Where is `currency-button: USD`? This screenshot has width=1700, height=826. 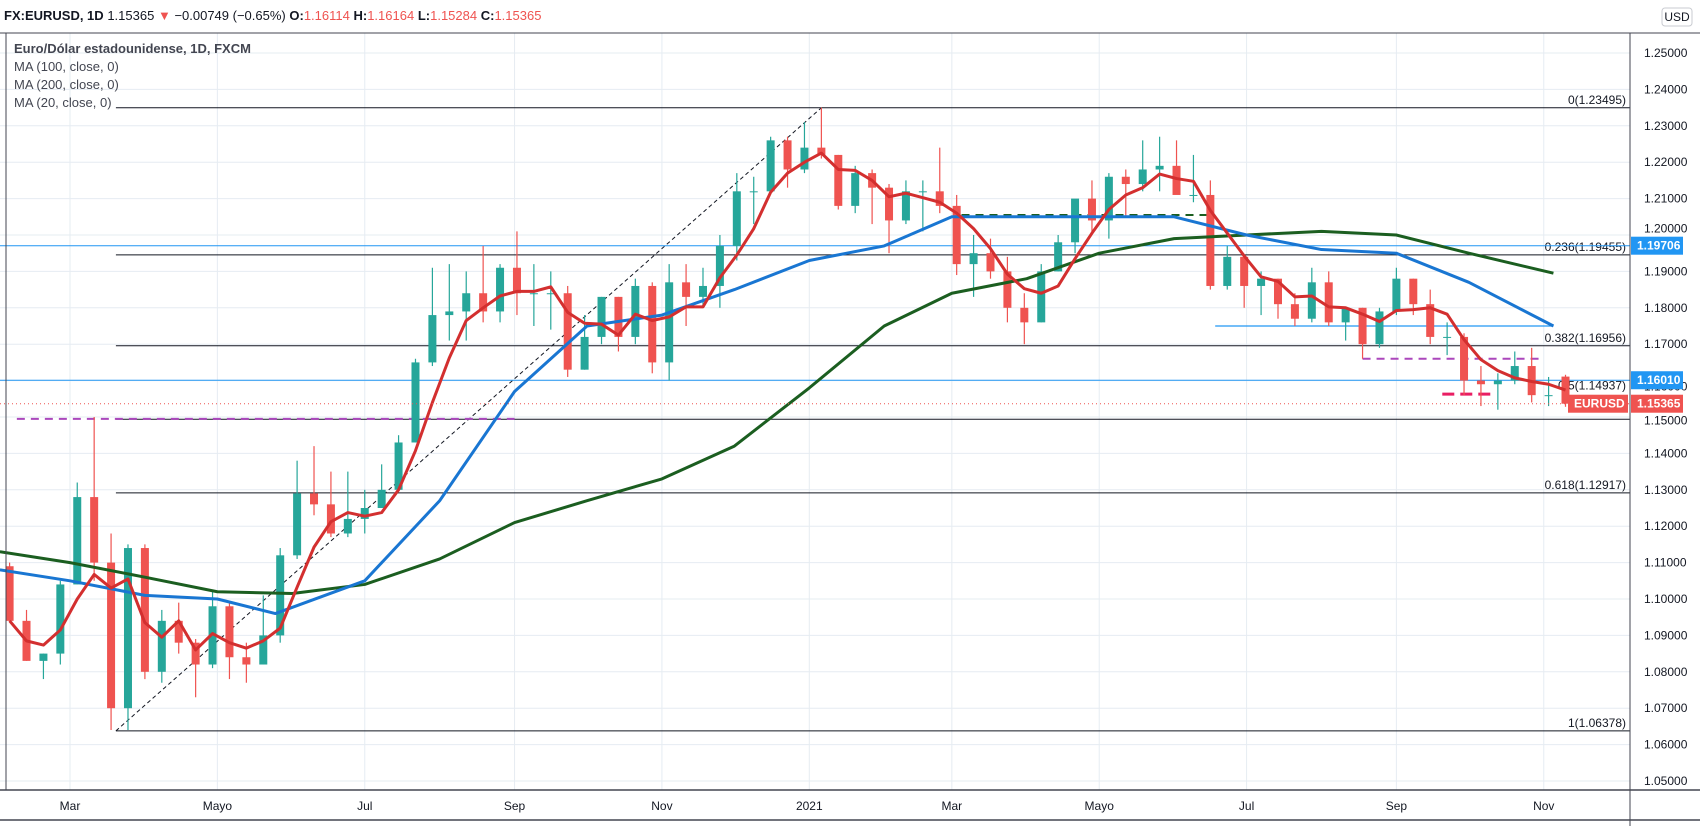 currency-button: USD is located at coordinates (1677, 17).